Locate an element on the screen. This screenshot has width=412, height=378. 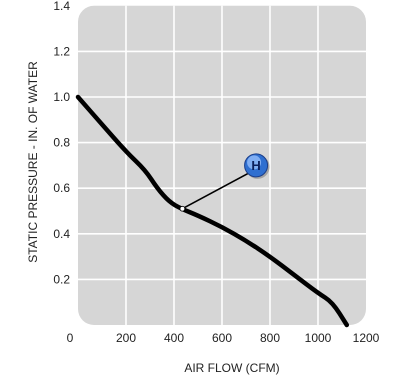
x-tick-label: 1200 is located at coordinates (366, 338).